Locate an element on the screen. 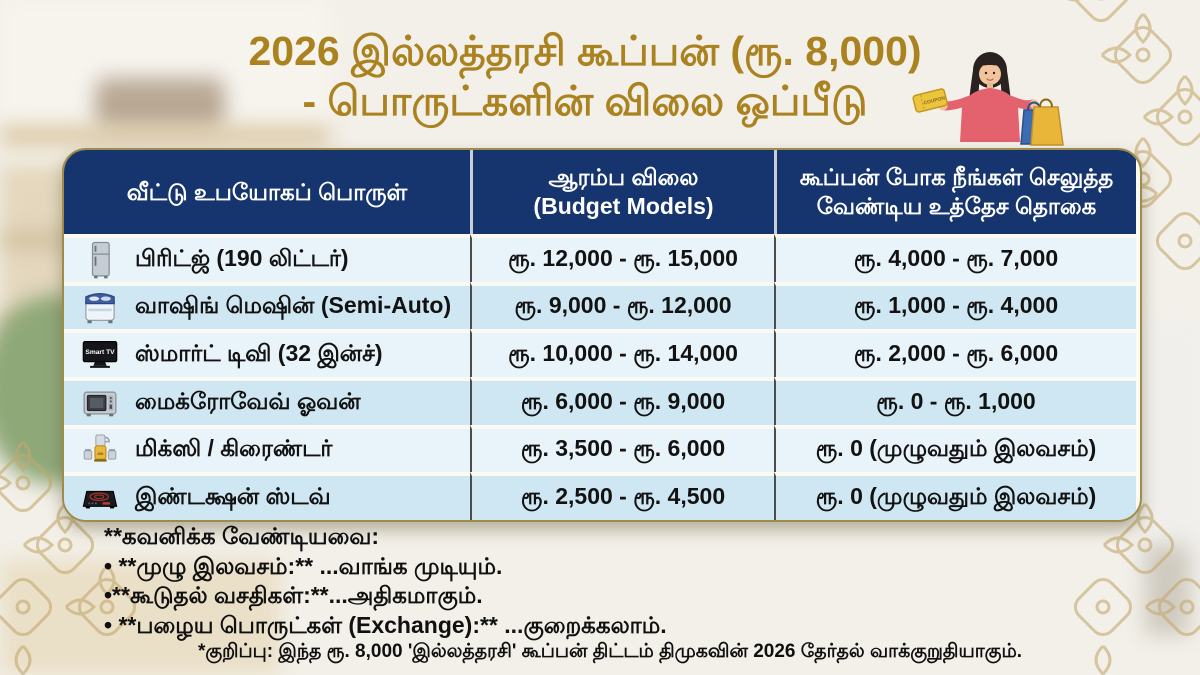  table-cell-price: ரூ. 10,000 - ரூ. 14,000 is located at coordinates (622, 353).